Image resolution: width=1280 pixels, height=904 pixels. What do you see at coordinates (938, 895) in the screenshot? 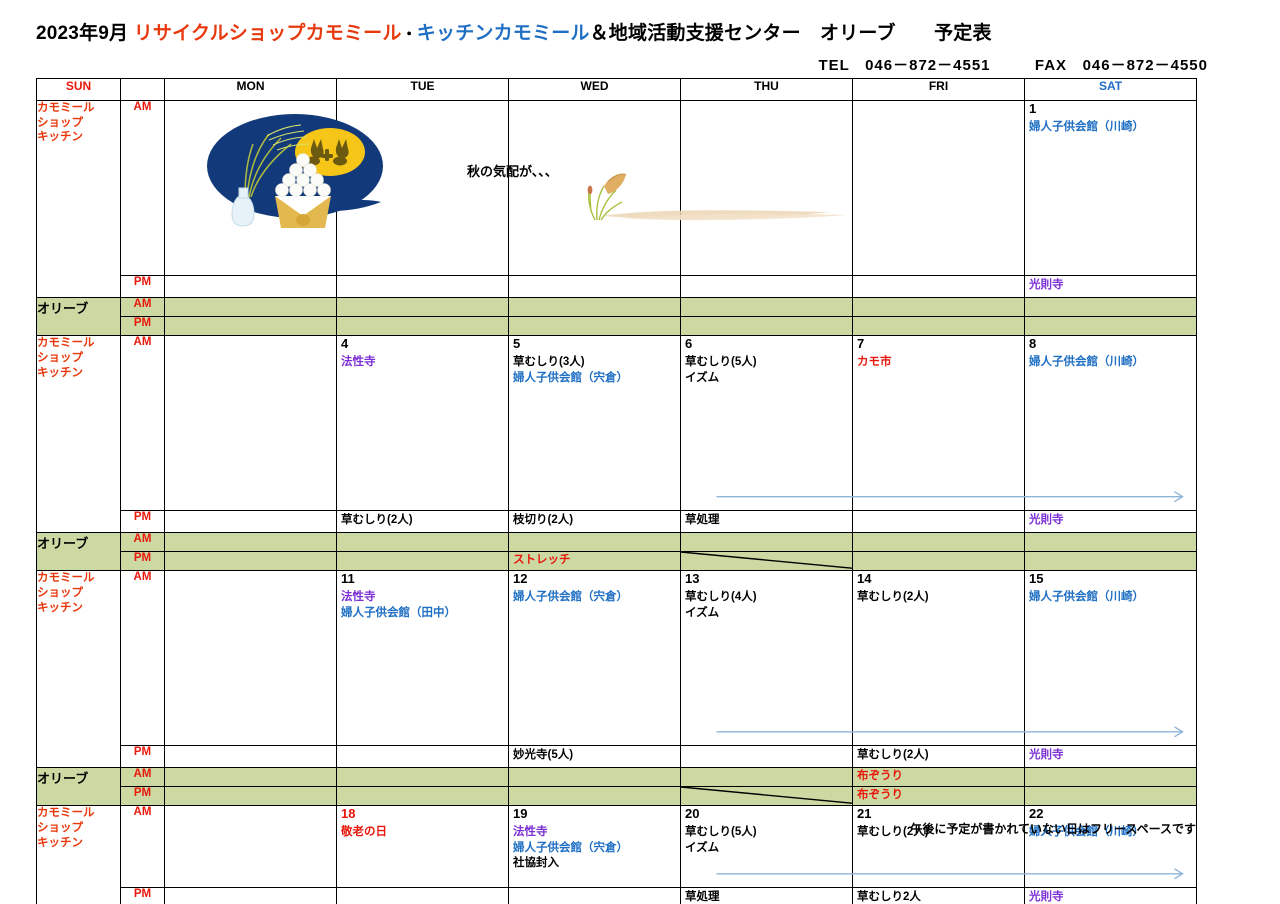
I see `day-cell-pm: 草むしり2人` at bounding box center [938, 895].